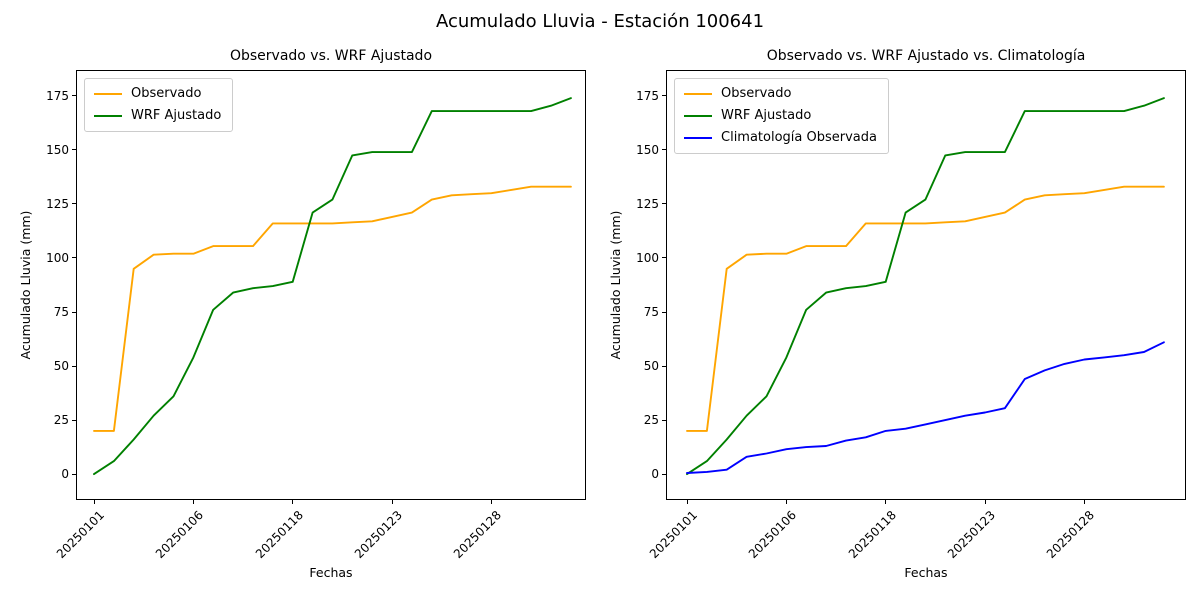  I want to click on main-title: Acumulado Lluvia - Estación 100641, so click(600, 21).